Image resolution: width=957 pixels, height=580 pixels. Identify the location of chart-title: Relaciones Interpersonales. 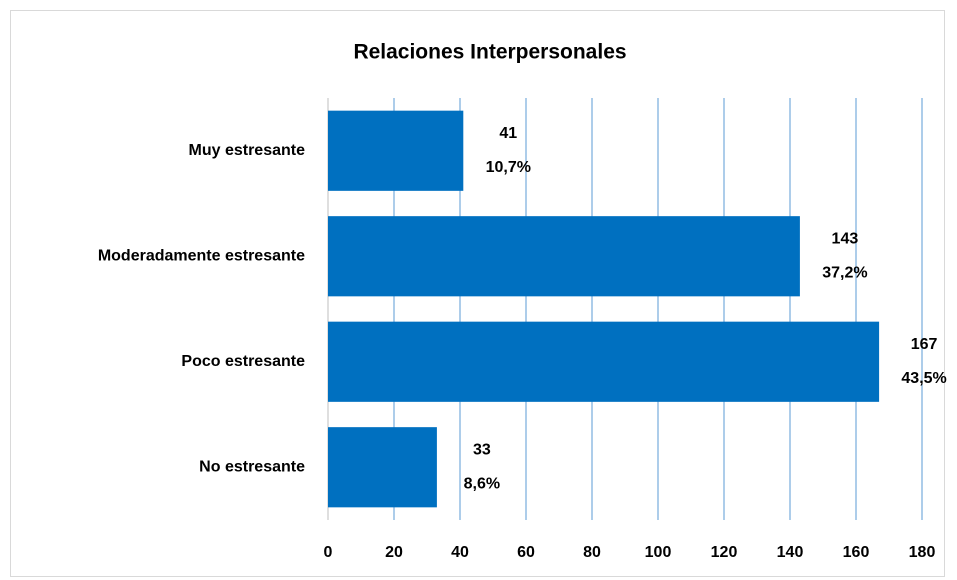
(489, 52).